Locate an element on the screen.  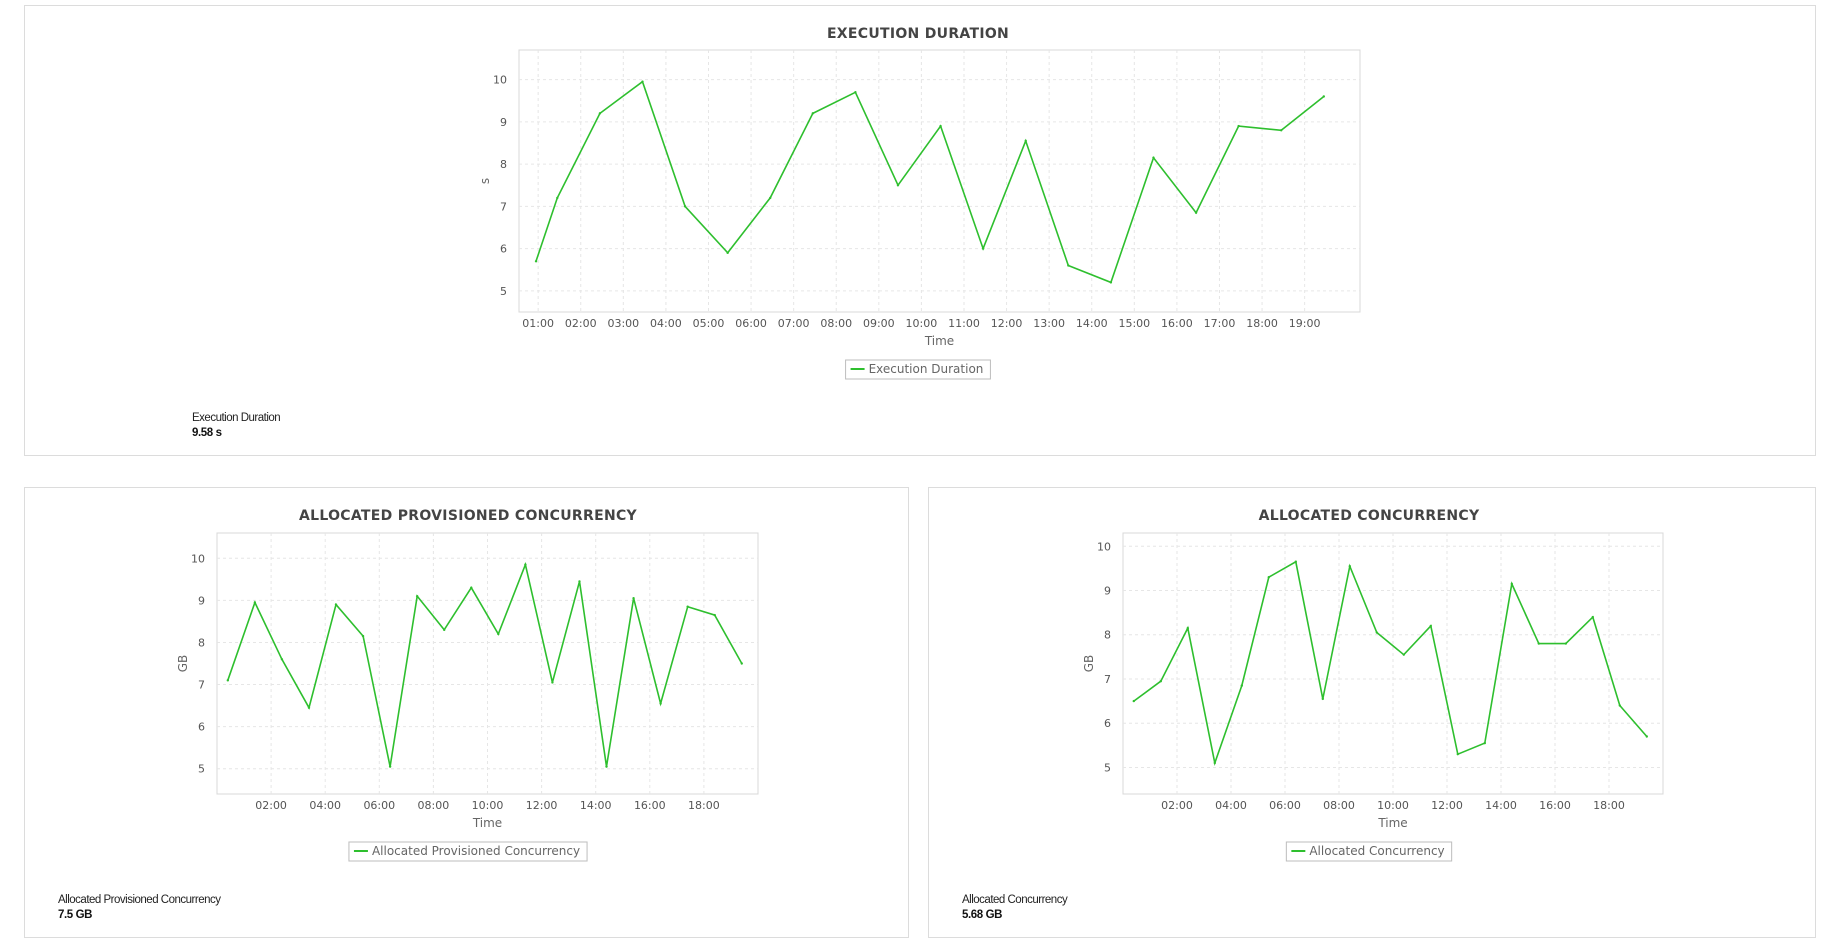
execution-duration-summary: Execution Duration 9.58 s is located at coordinates (236, 426).